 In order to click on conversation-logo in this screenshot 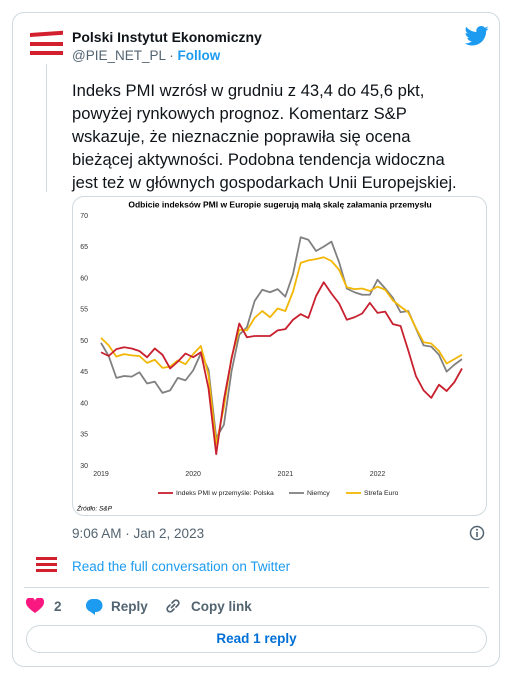, I will do `click(46, 564)`.